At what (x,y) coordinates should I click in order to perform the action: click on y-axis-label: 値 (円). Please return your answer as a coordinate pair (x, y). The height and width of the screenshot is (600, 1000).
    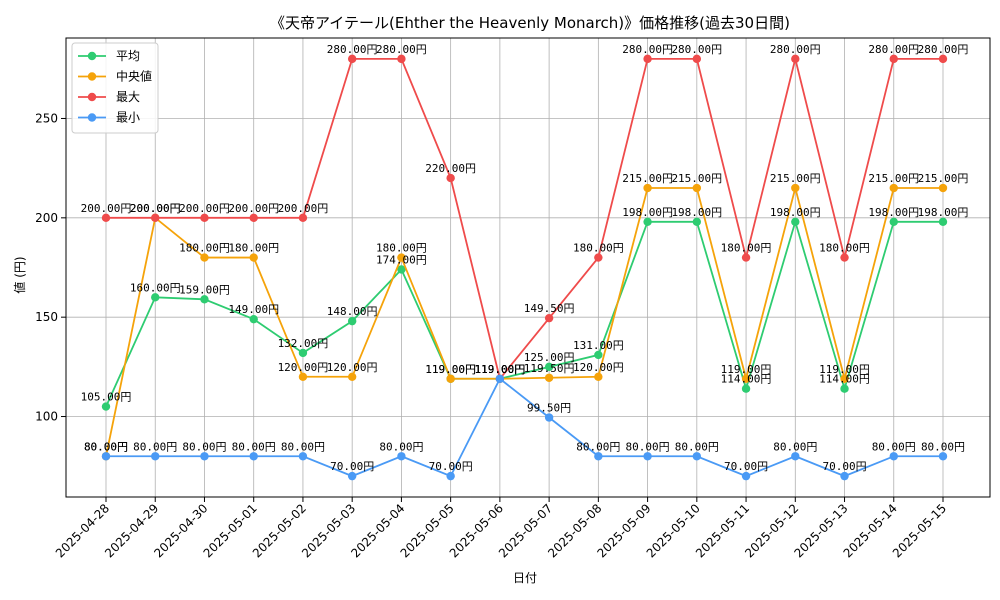
    Looking at the image, I should click on (19, 274).